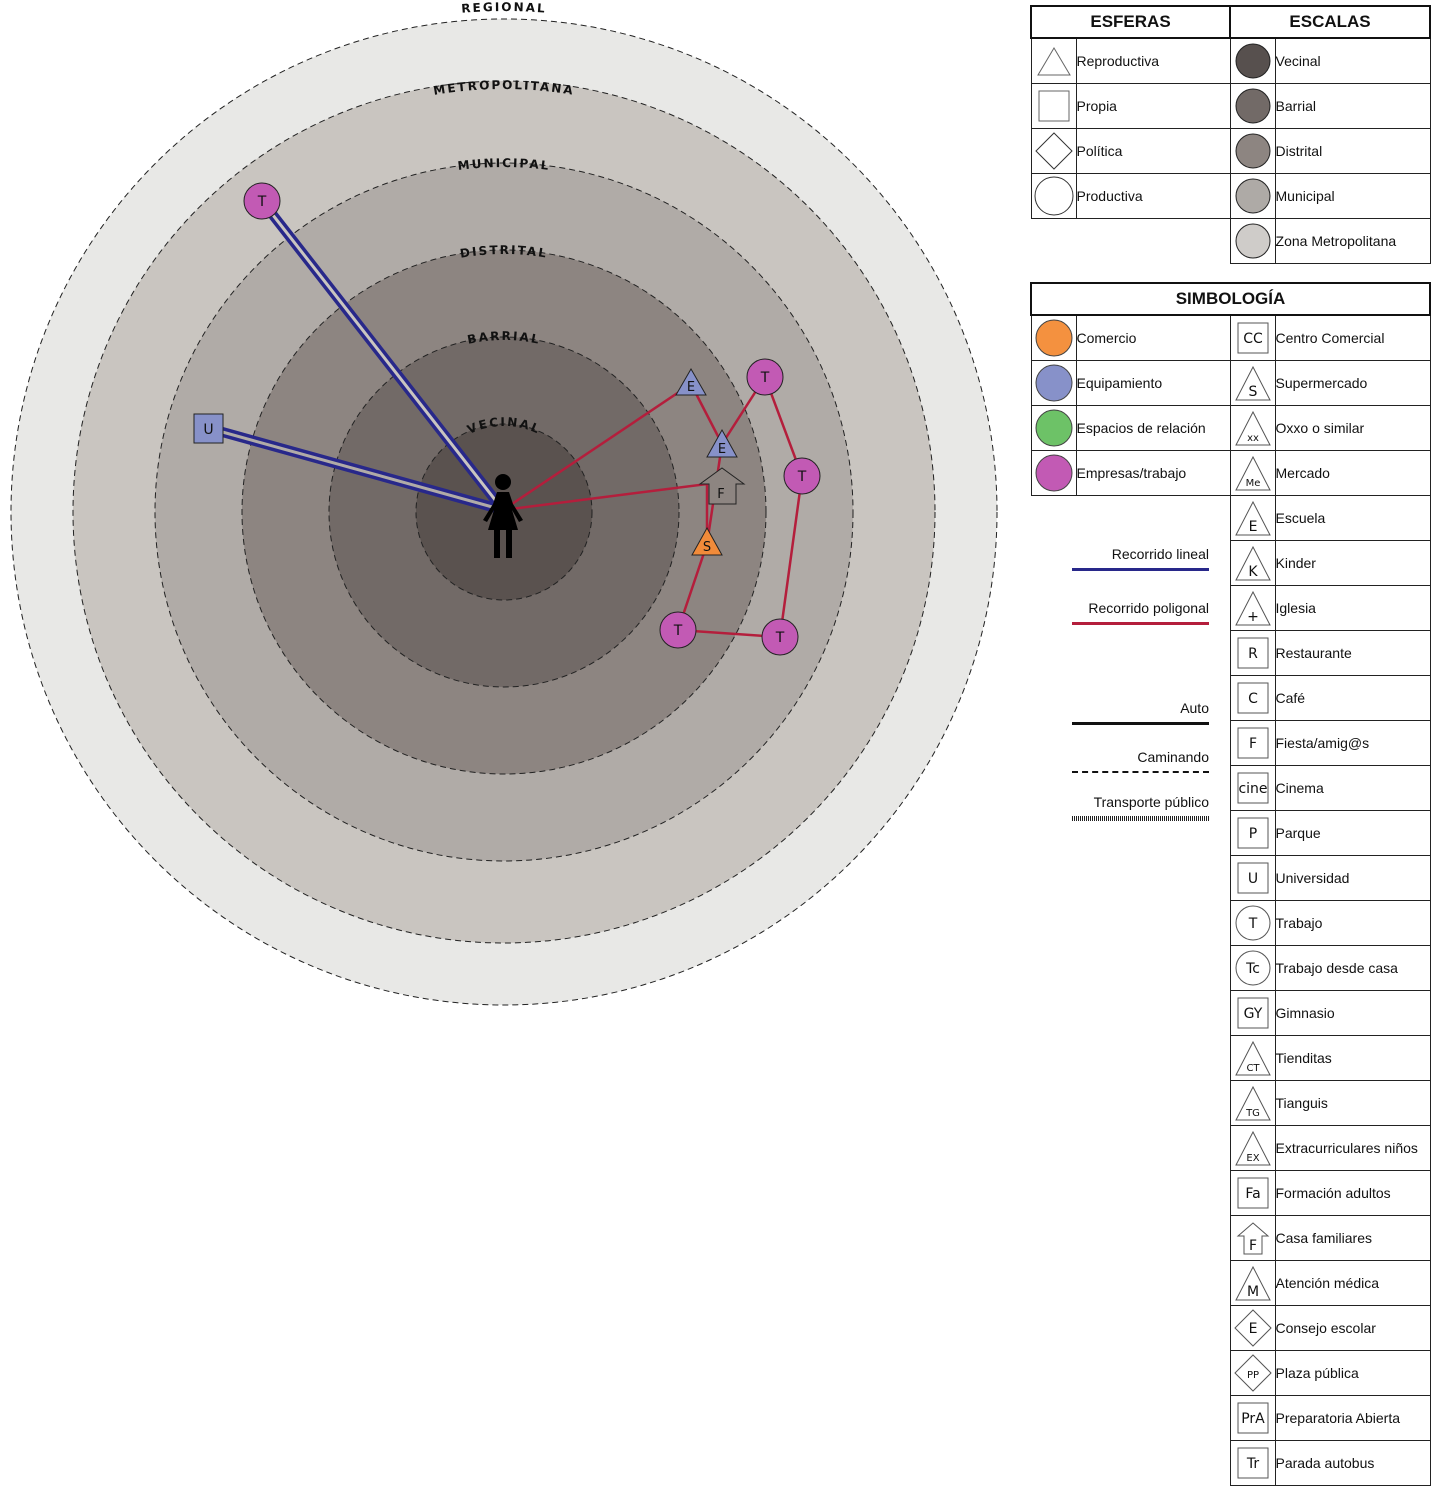 Image resolution: width=1431 pixels, height=1491 pixels. What do you see at coordinates (1160, 554) in the screenshot?
I see `legend-recorrido-lineal-label: Recorrido lineal` at bounding box center [1160, 554].